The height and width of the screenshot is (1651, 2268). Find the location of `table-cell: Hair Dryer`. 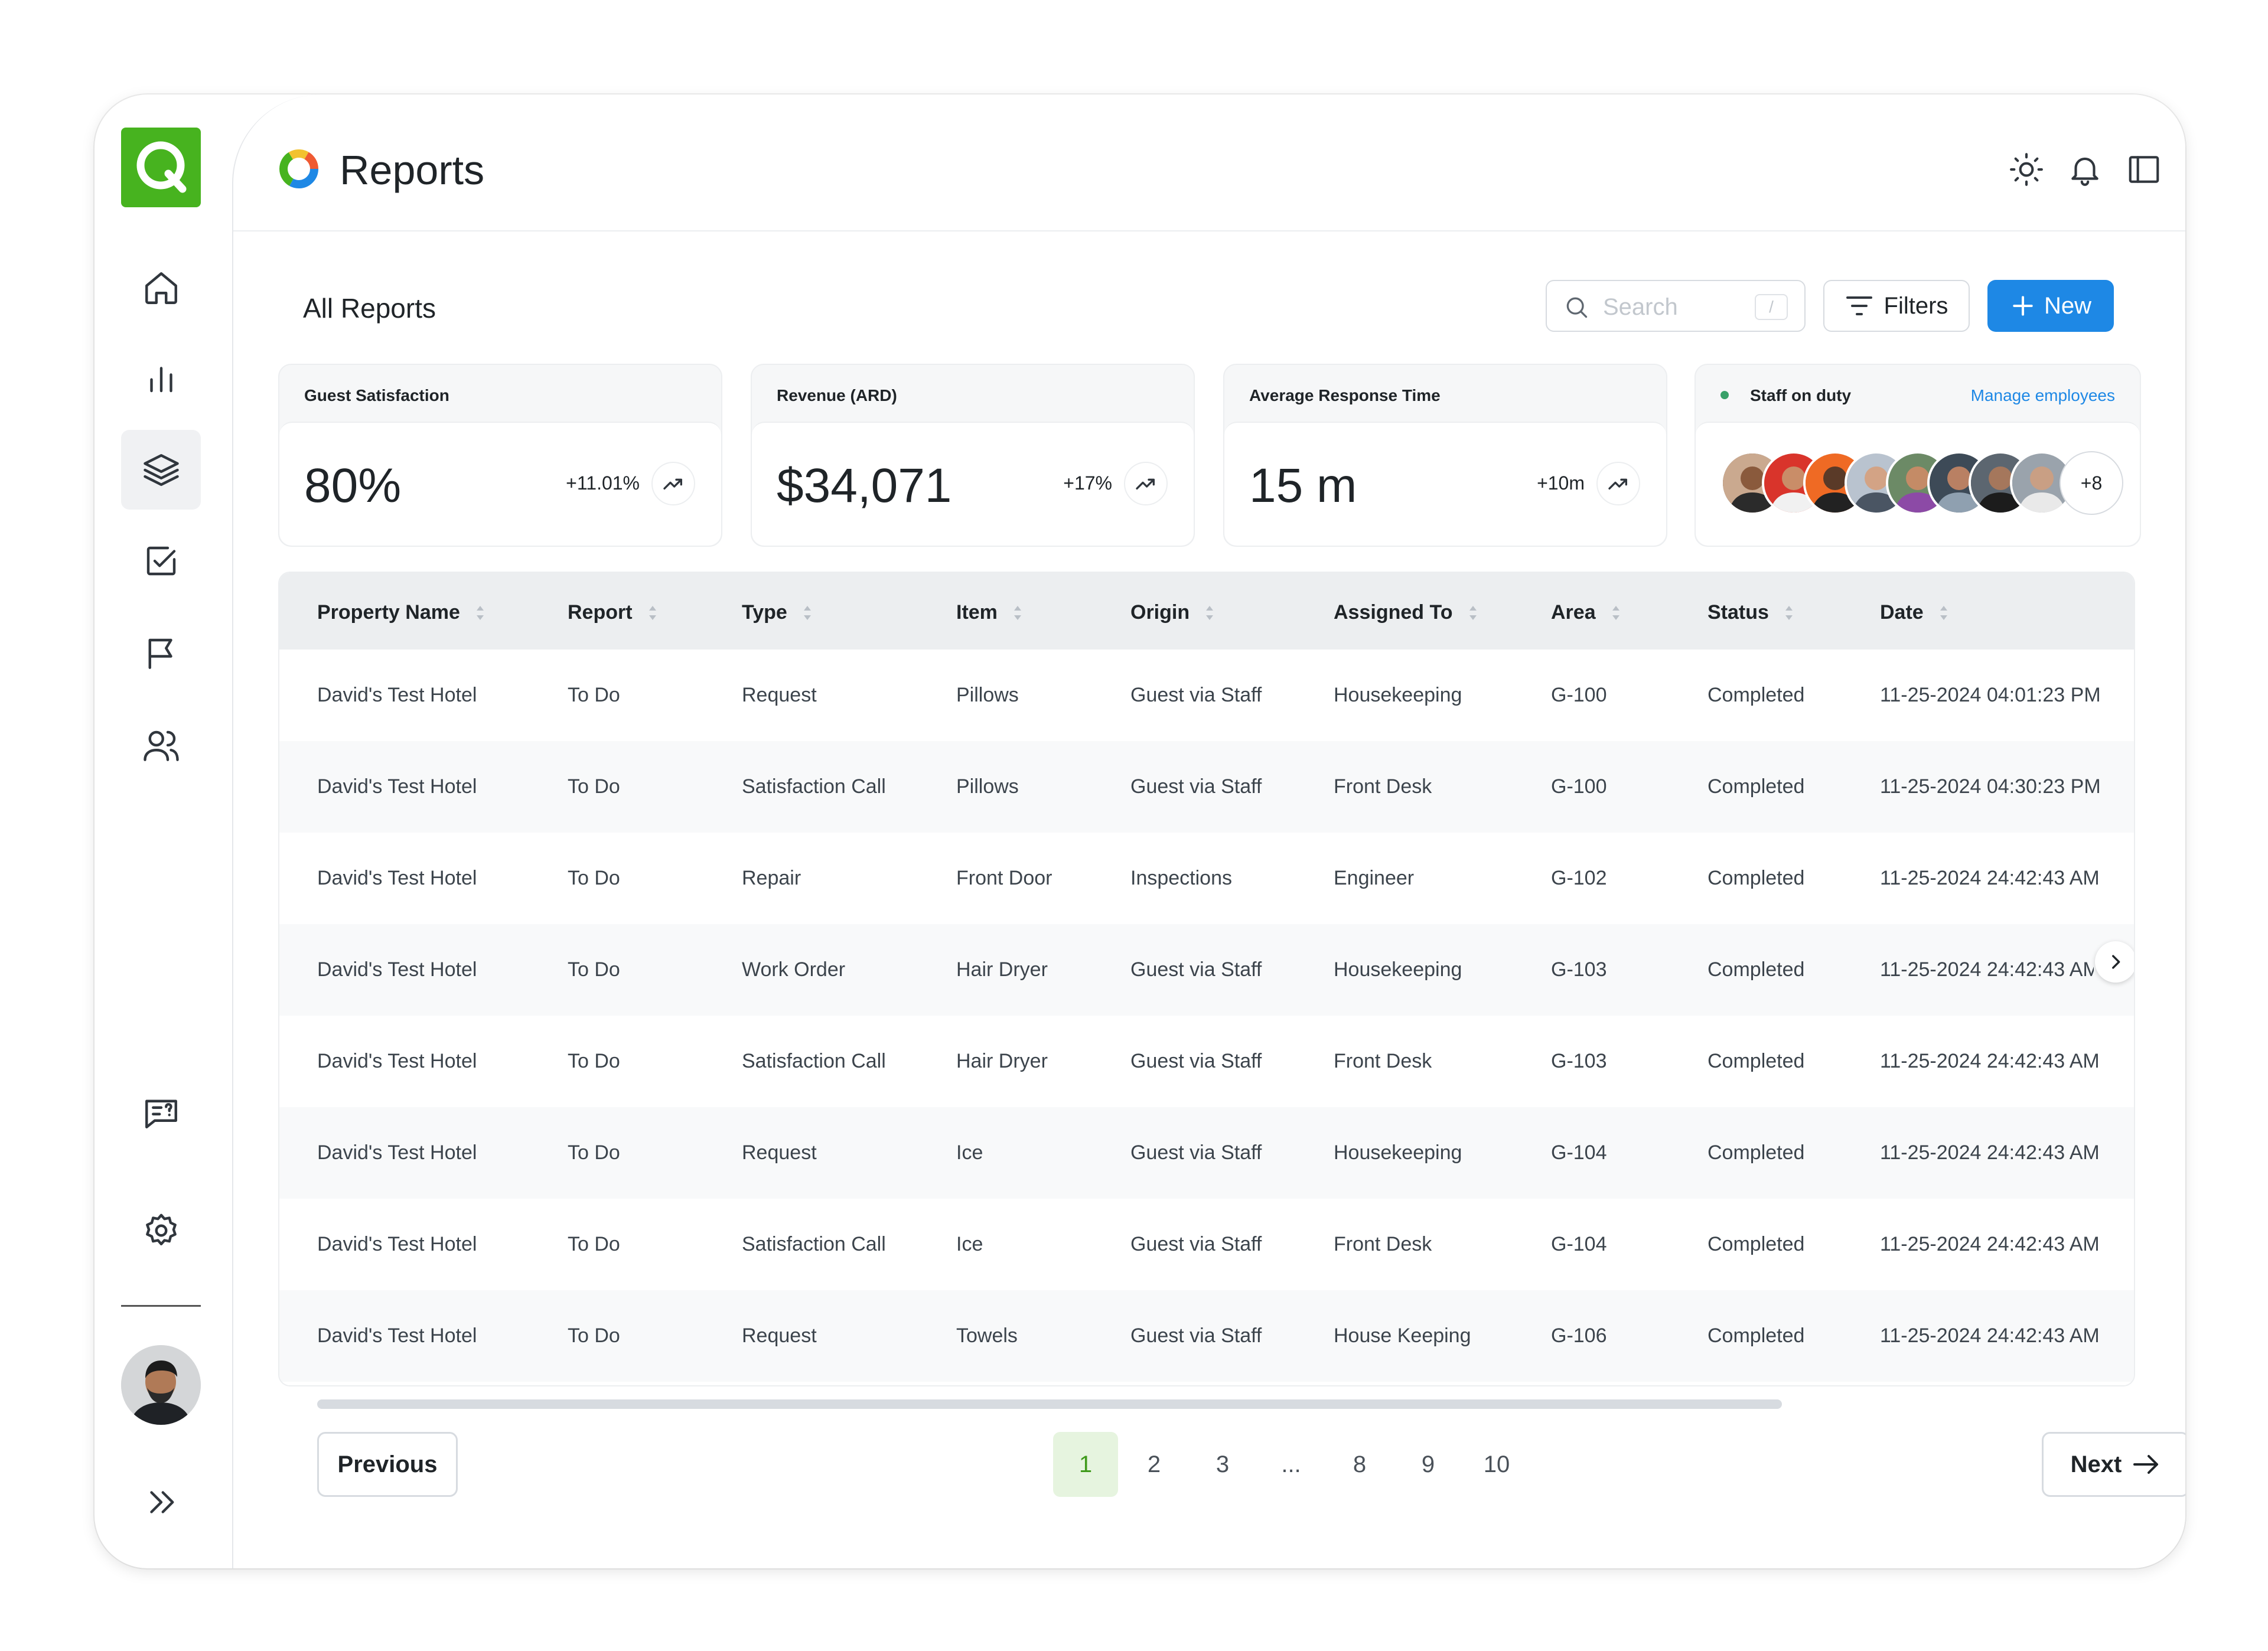

table-cell: Hair Dryer is located at coordinates (1002, 969).